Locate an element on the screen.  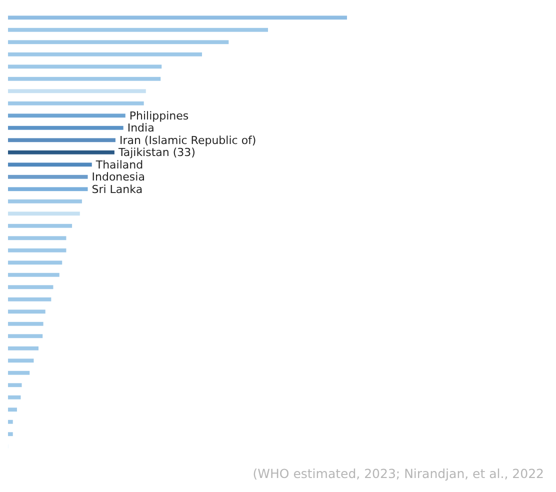
y-tick-label: Indonesia is located at coordinates (118, 177).